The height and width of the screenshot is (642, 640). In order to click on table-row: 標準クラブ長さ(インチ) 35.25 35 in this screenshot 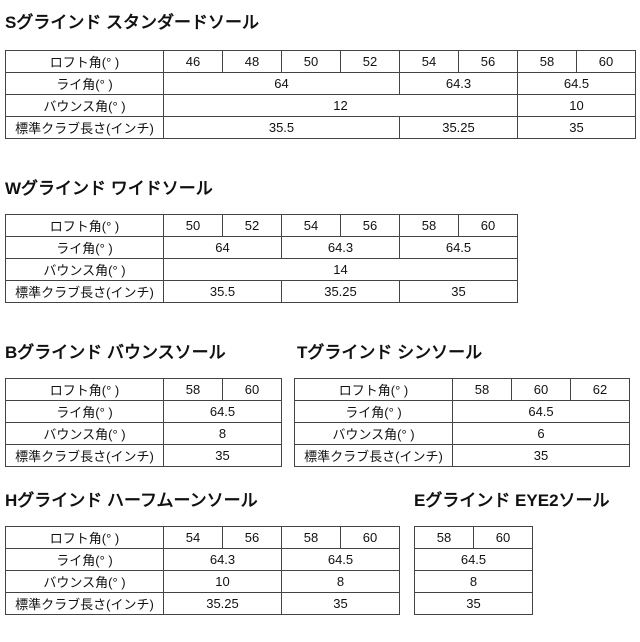, I will do `click(202, 603)`.